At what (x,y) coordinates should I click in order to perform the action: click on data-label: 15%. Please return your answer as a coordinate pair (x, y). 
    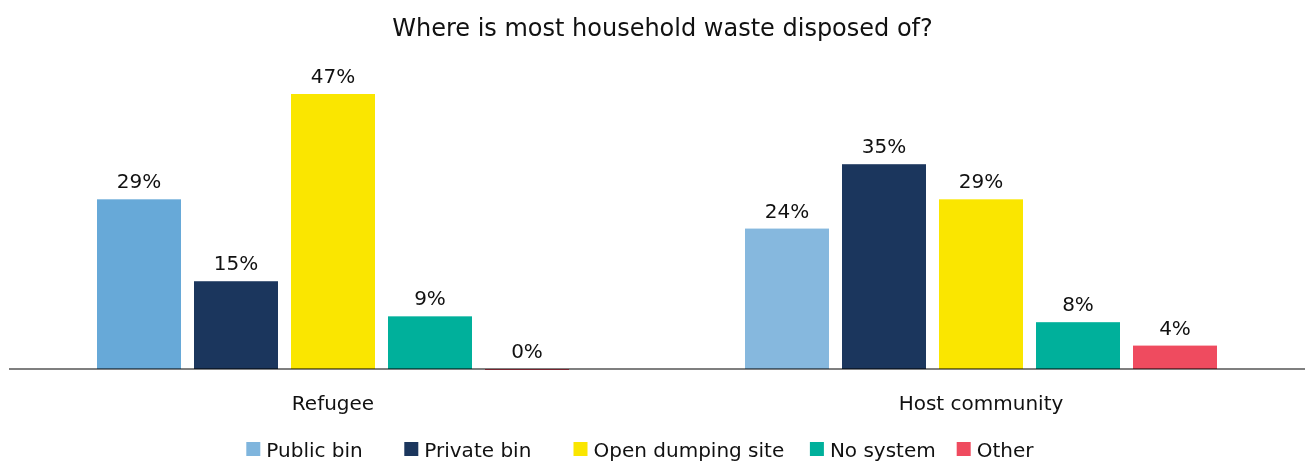
    Looking at the image, I should click on (236, 263).